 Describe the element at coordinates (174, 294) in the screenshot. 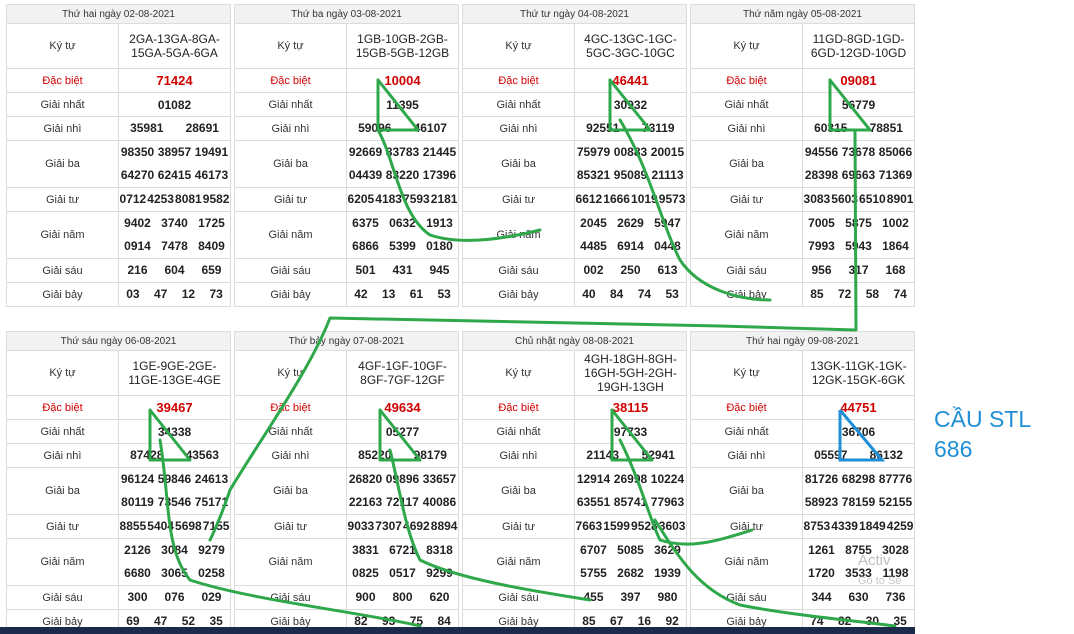

I see `g7-values: 03 47 12 73` at that location.